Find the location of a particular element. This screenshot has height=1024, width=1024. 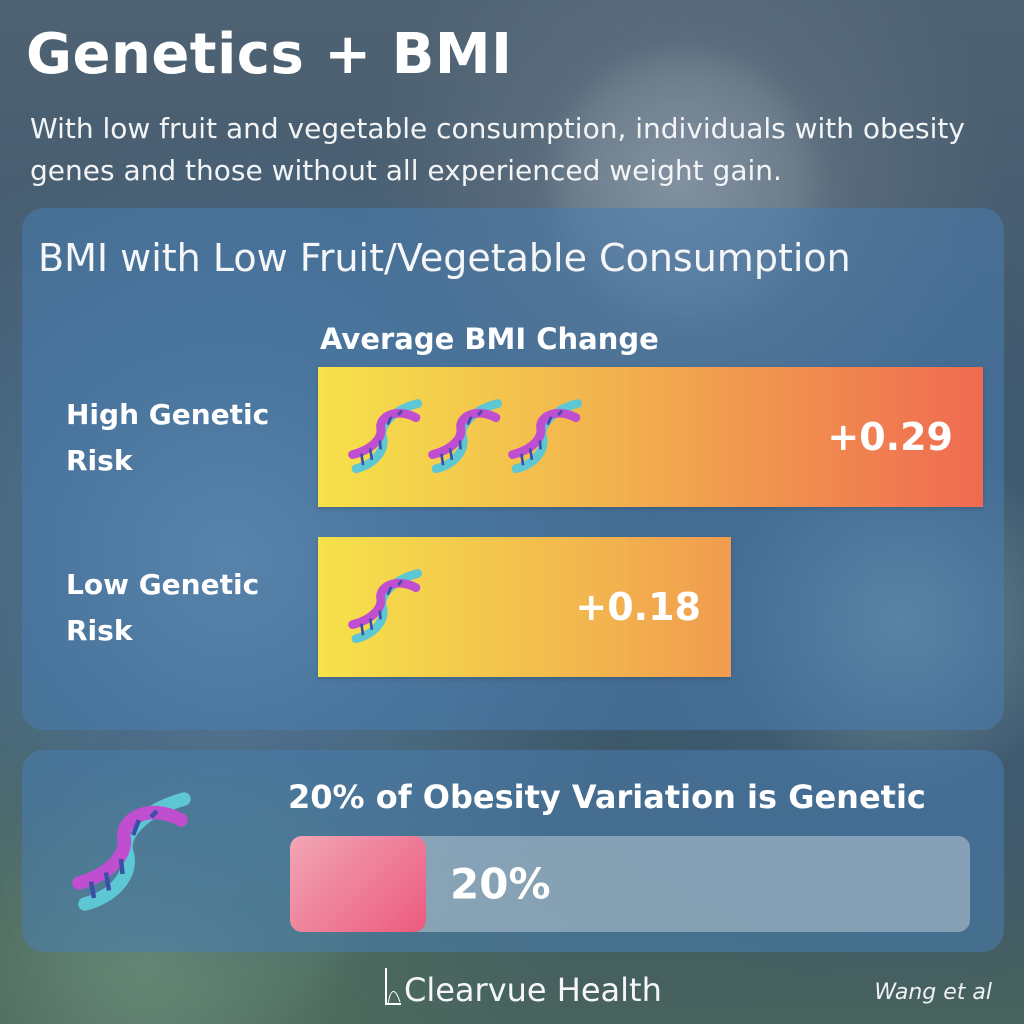

category-label-high: High Genetic Risk is located at coordinates (168, 438).